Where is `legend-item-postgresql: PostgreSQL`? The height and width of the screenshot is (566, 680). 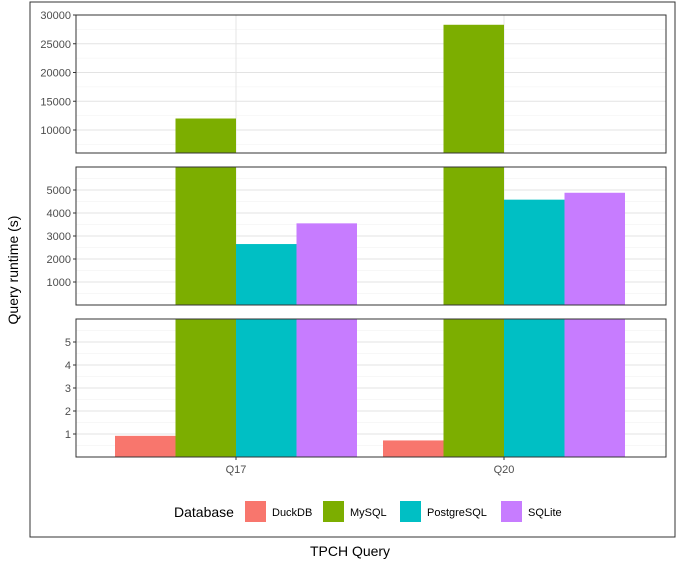
legend-item-postgresql: PostgreSQL is located at coordinates (443, 511).